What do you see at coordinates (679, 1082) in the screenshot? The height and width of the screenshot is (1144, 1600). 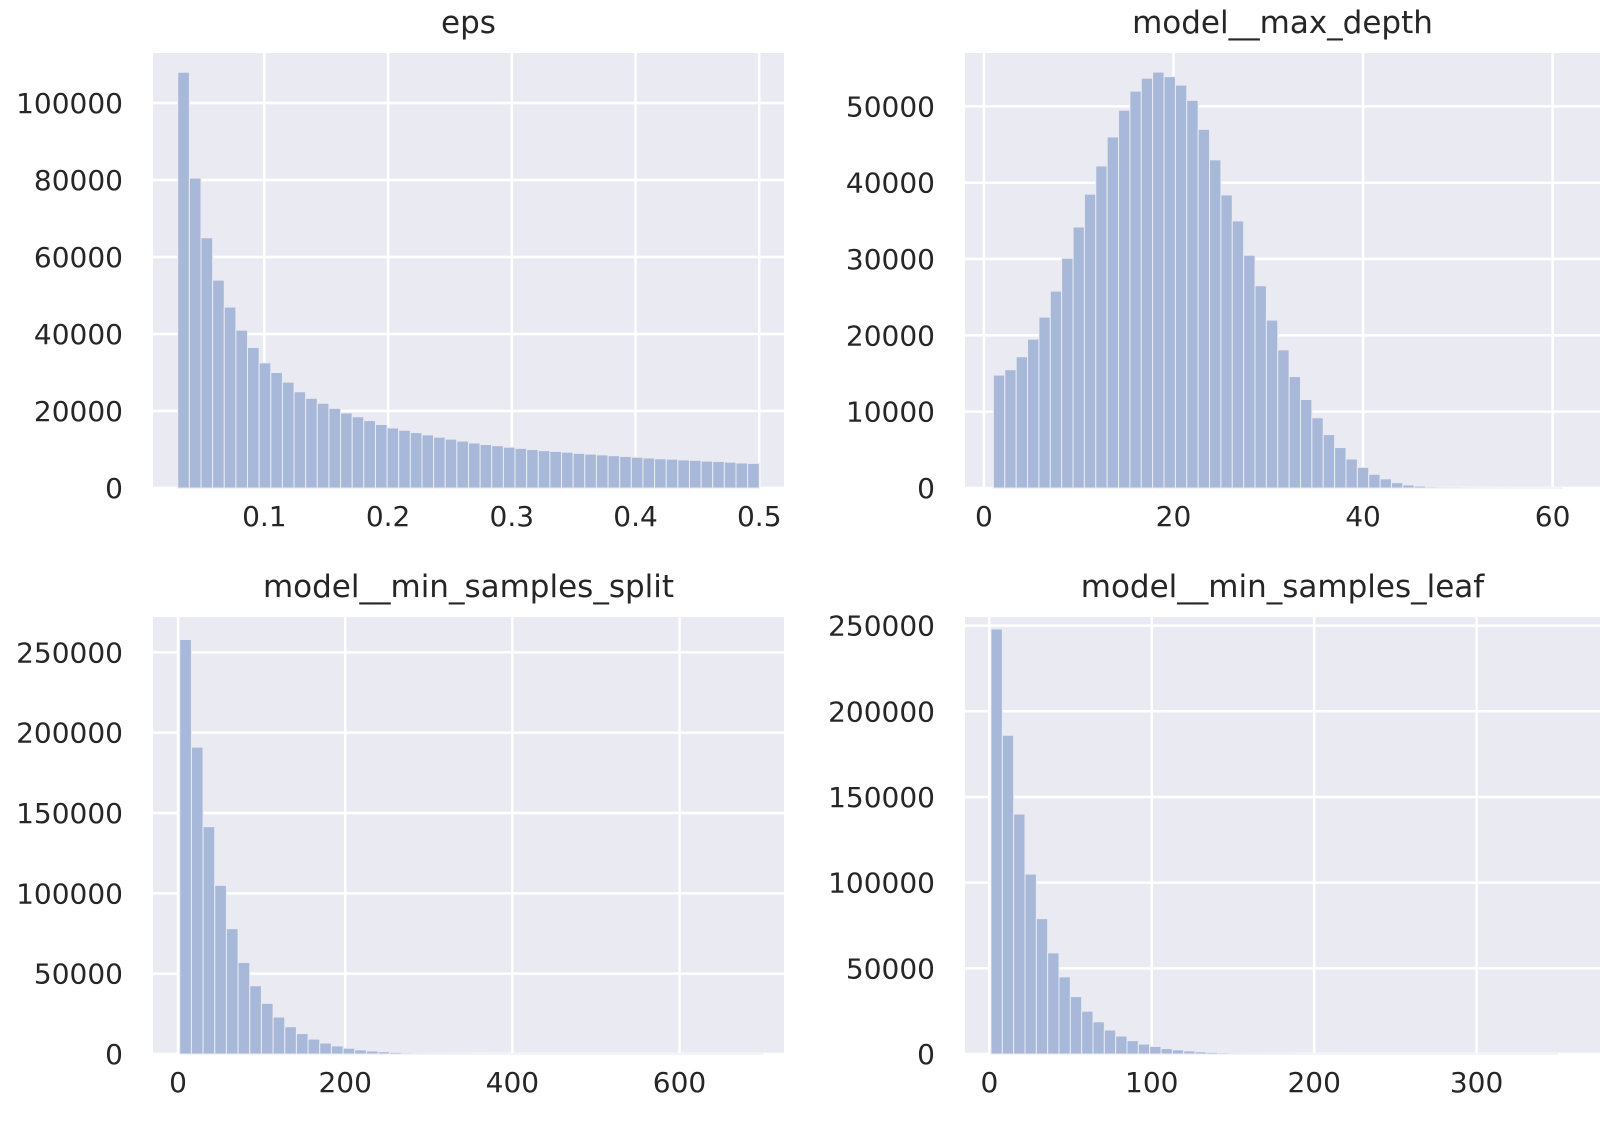 I see `x-tick-label: 600` at bounding box center [679, 1082].